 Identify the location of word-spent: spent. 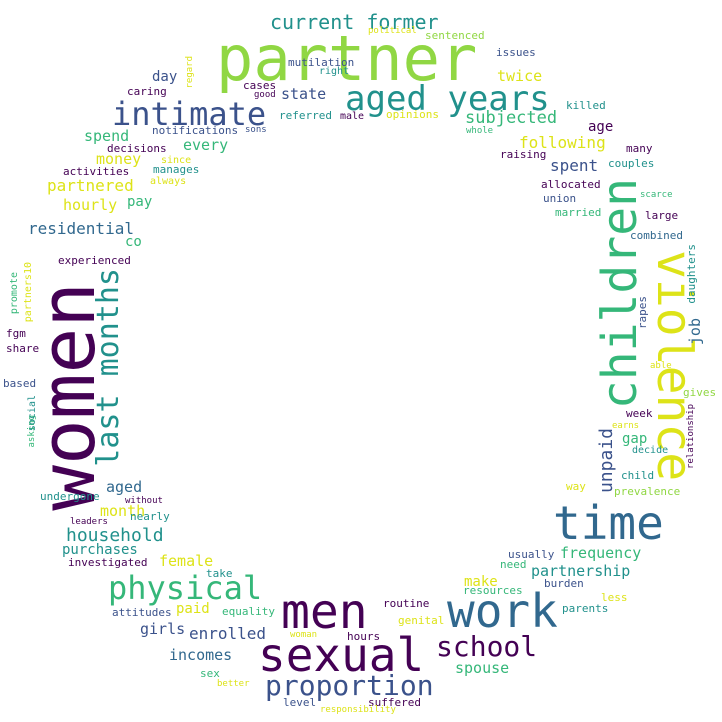
(574, 165).